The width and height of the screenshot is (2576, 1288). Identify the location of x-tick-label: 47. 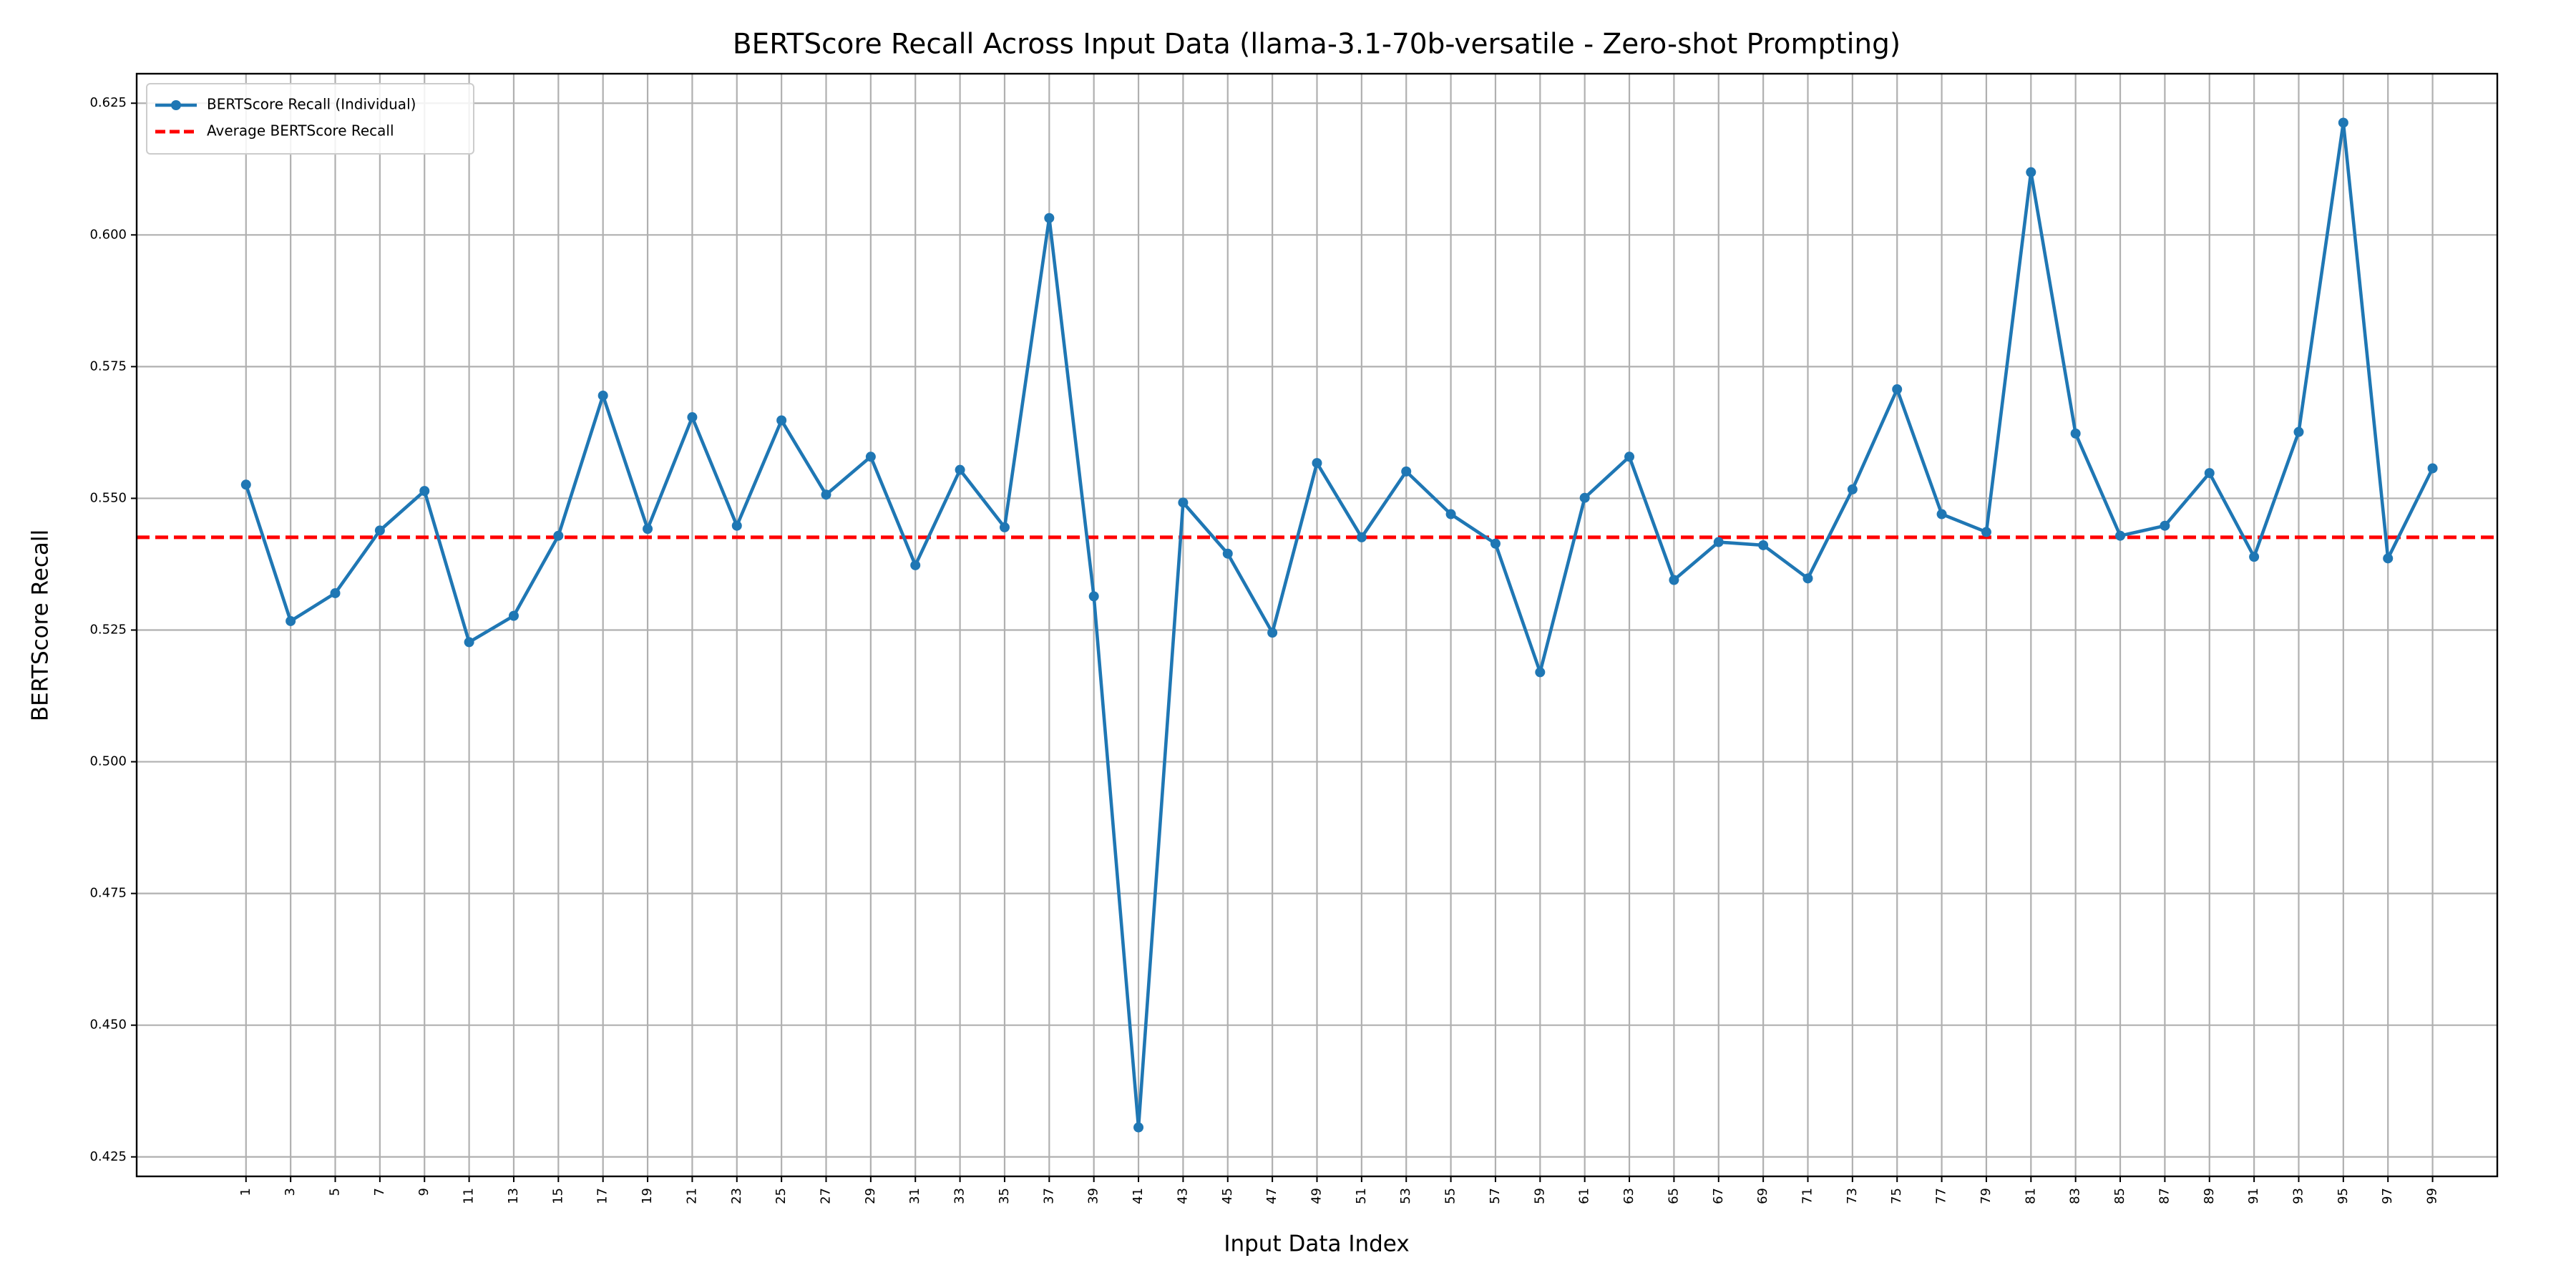
(1271, 1196).